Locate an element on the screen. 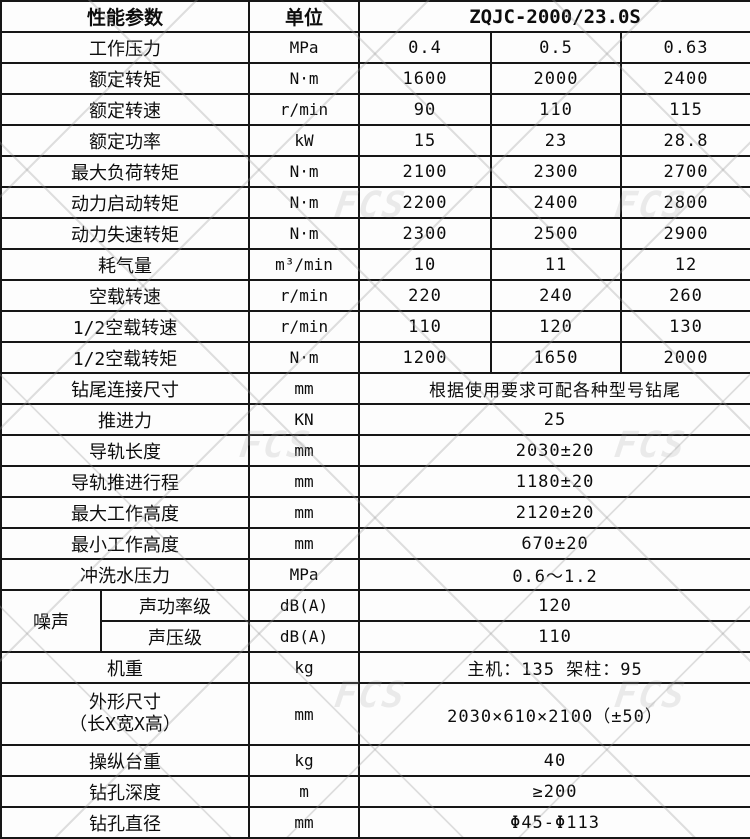 The height and width of the screenshot is (839, 750). param-label: 空载转速 is located at coordinates (125, 295).